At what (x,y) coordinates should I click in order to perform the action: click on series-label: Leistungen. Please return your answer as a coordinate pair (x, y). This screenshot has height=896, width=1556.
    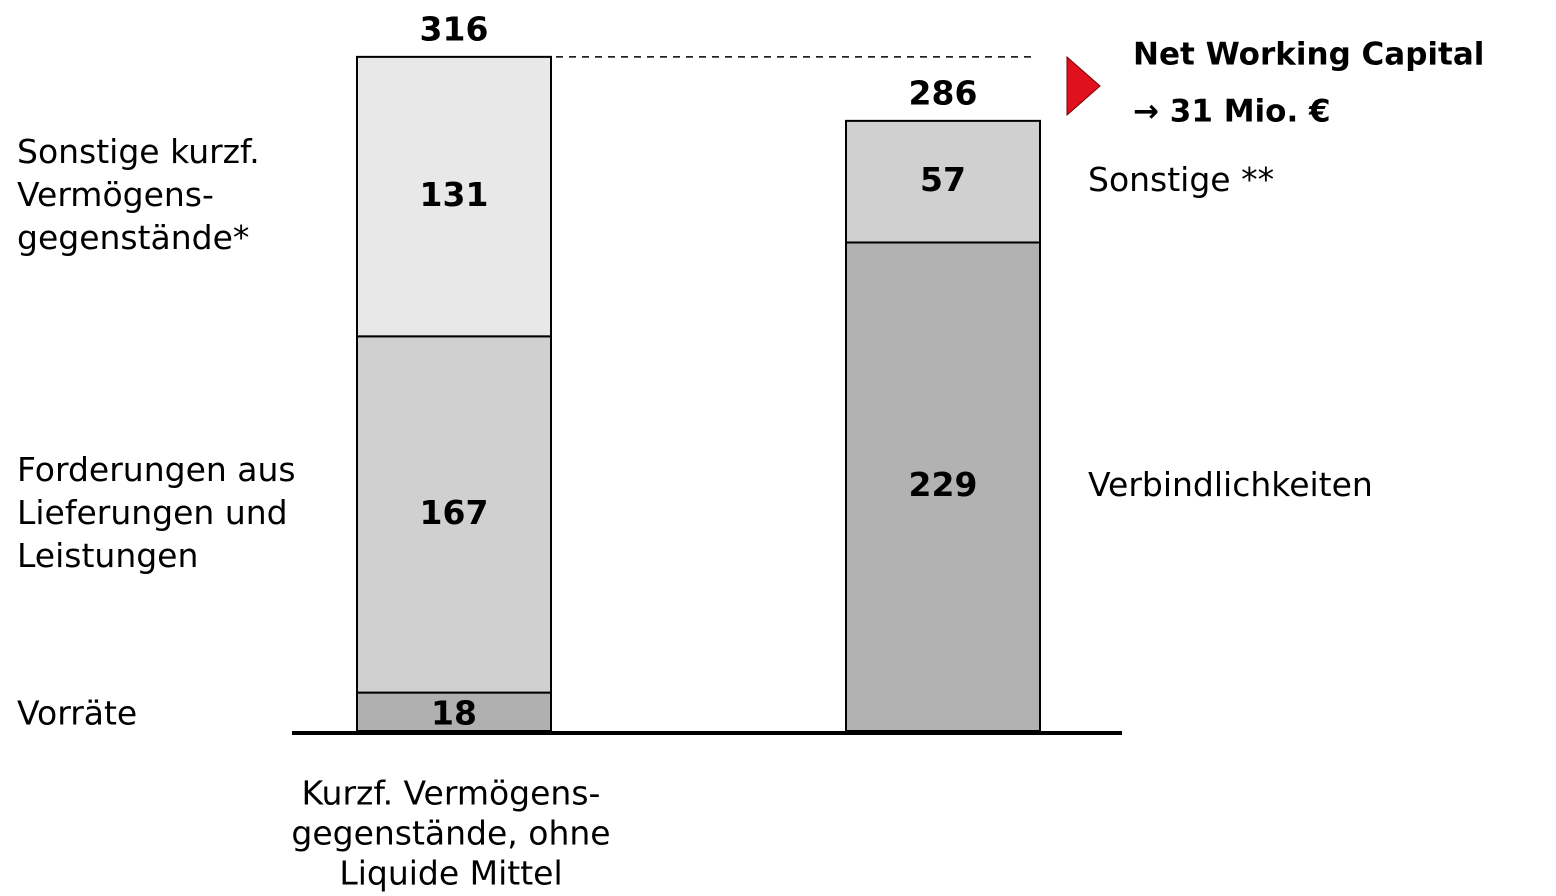
    Looking at the image, I should click on (107, 555).